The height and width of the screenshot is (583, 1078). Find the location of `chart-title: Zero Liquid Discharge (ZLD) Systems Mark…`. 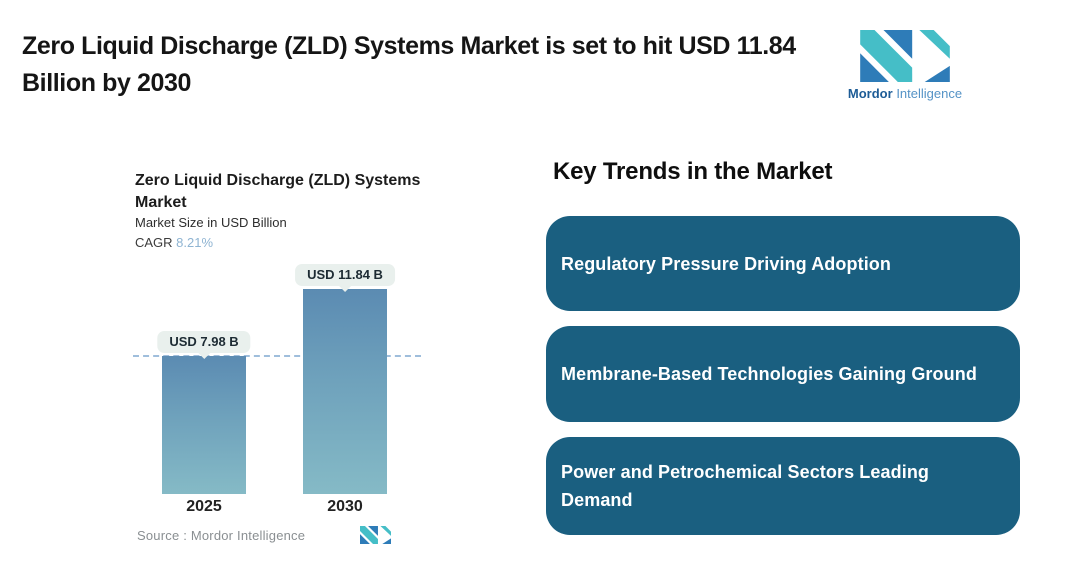

chart-title: Zero Liquid Discharge (ZLD) Systems Mark… is located at coordinates (278, 191).